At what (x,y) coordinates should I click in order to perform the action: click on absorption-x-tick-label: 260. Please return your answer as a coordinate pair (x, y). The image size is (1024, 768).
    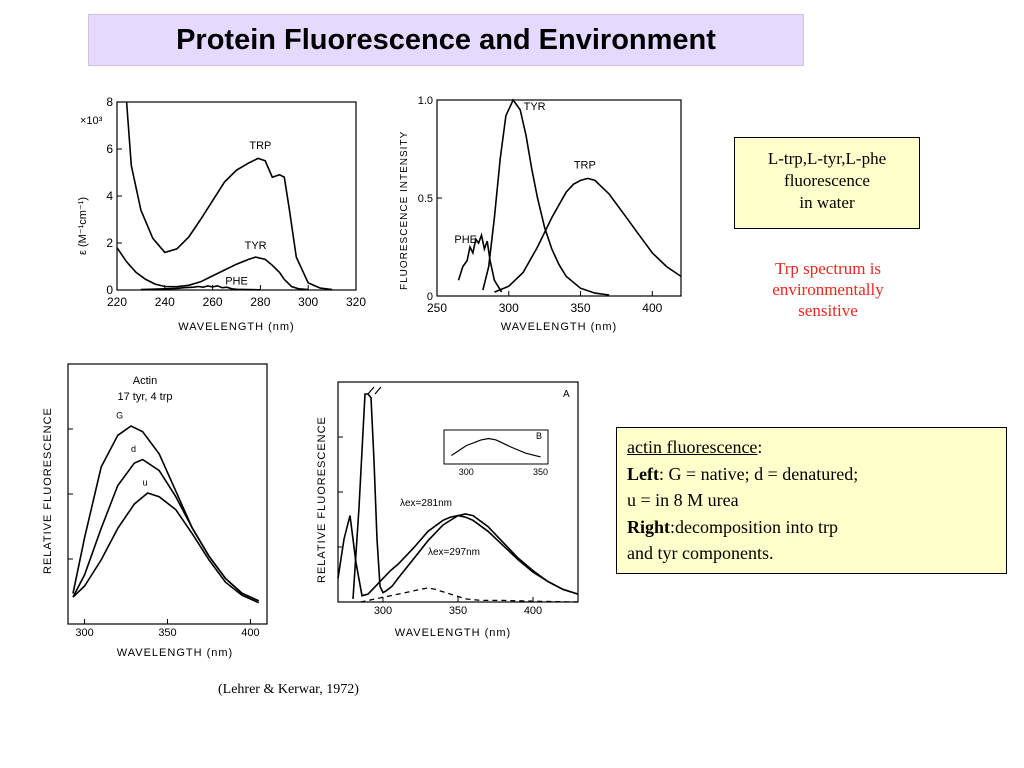
    Looking at the image, I should click on (213, 302).